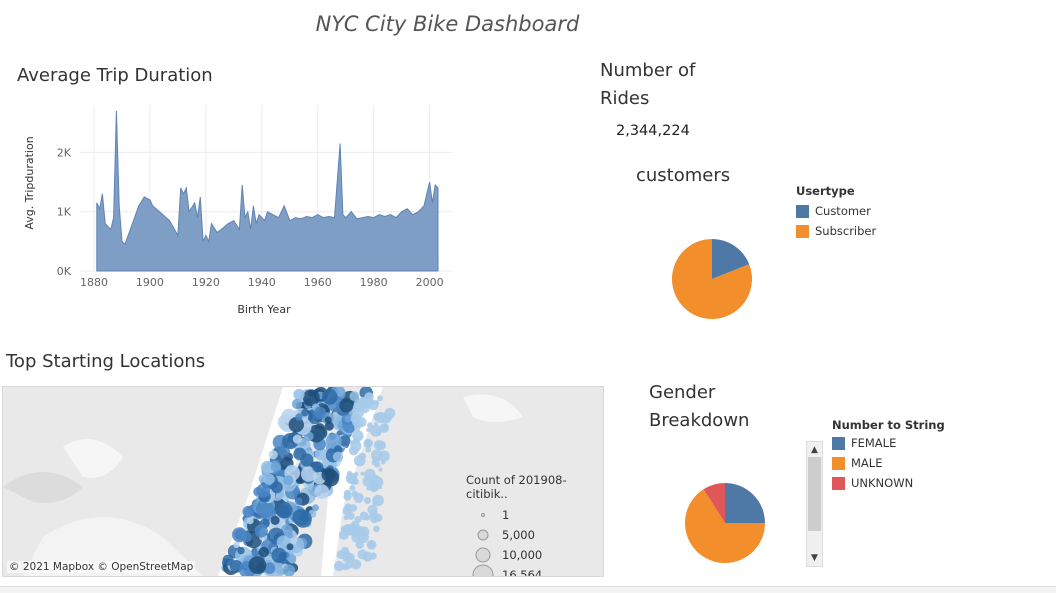 This screenshot has width=1056, height=593. What do you see at coordinates (888, 483) in the screenshot?
I see `legend-item-unknown: UNKNOWN` at bounding box center [888, 483].